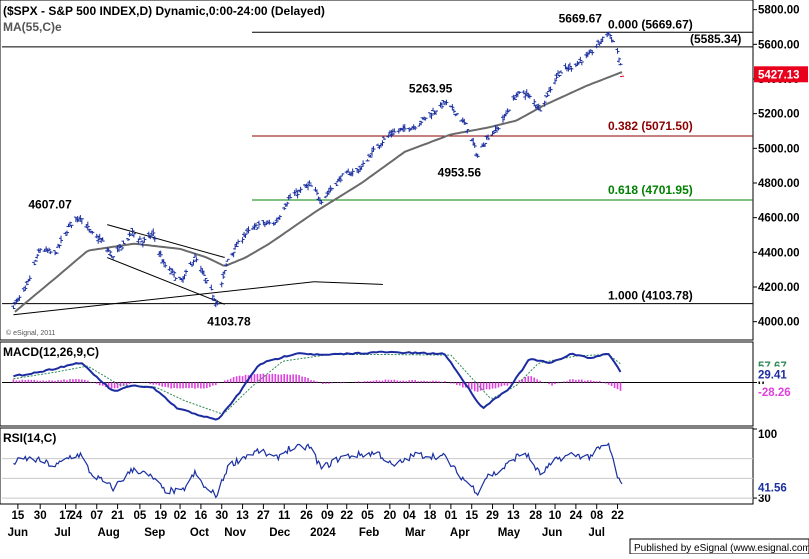 The image size is (809, 559). Describe the element at coordinates (369, 533) in the screenshot. I see `x-month-label: Feb` at that location.